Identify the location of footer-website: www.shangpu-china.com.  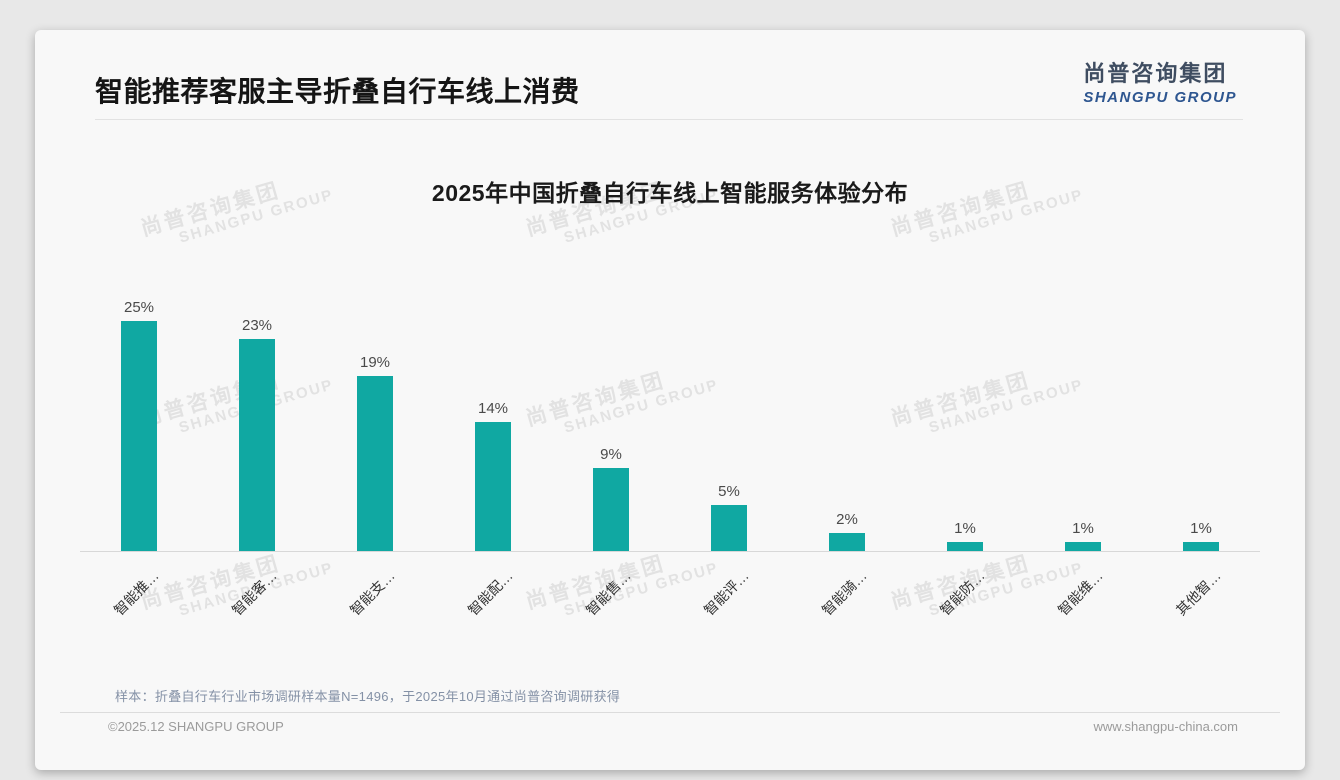
(1165, 726).